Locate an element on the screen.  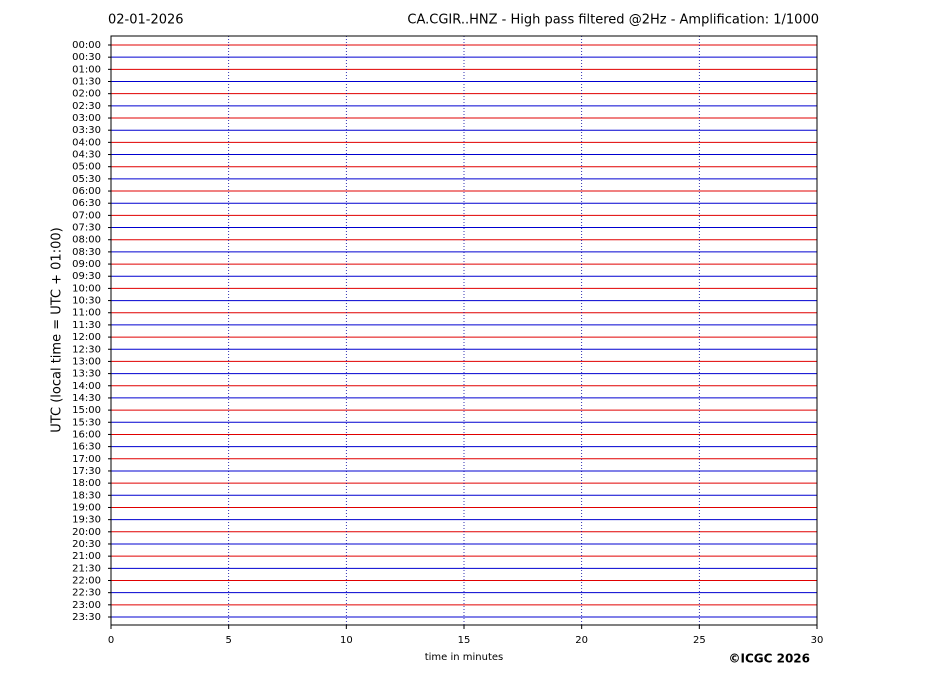
y-tick-label: 14:30 is located at coordinates (86, 398).